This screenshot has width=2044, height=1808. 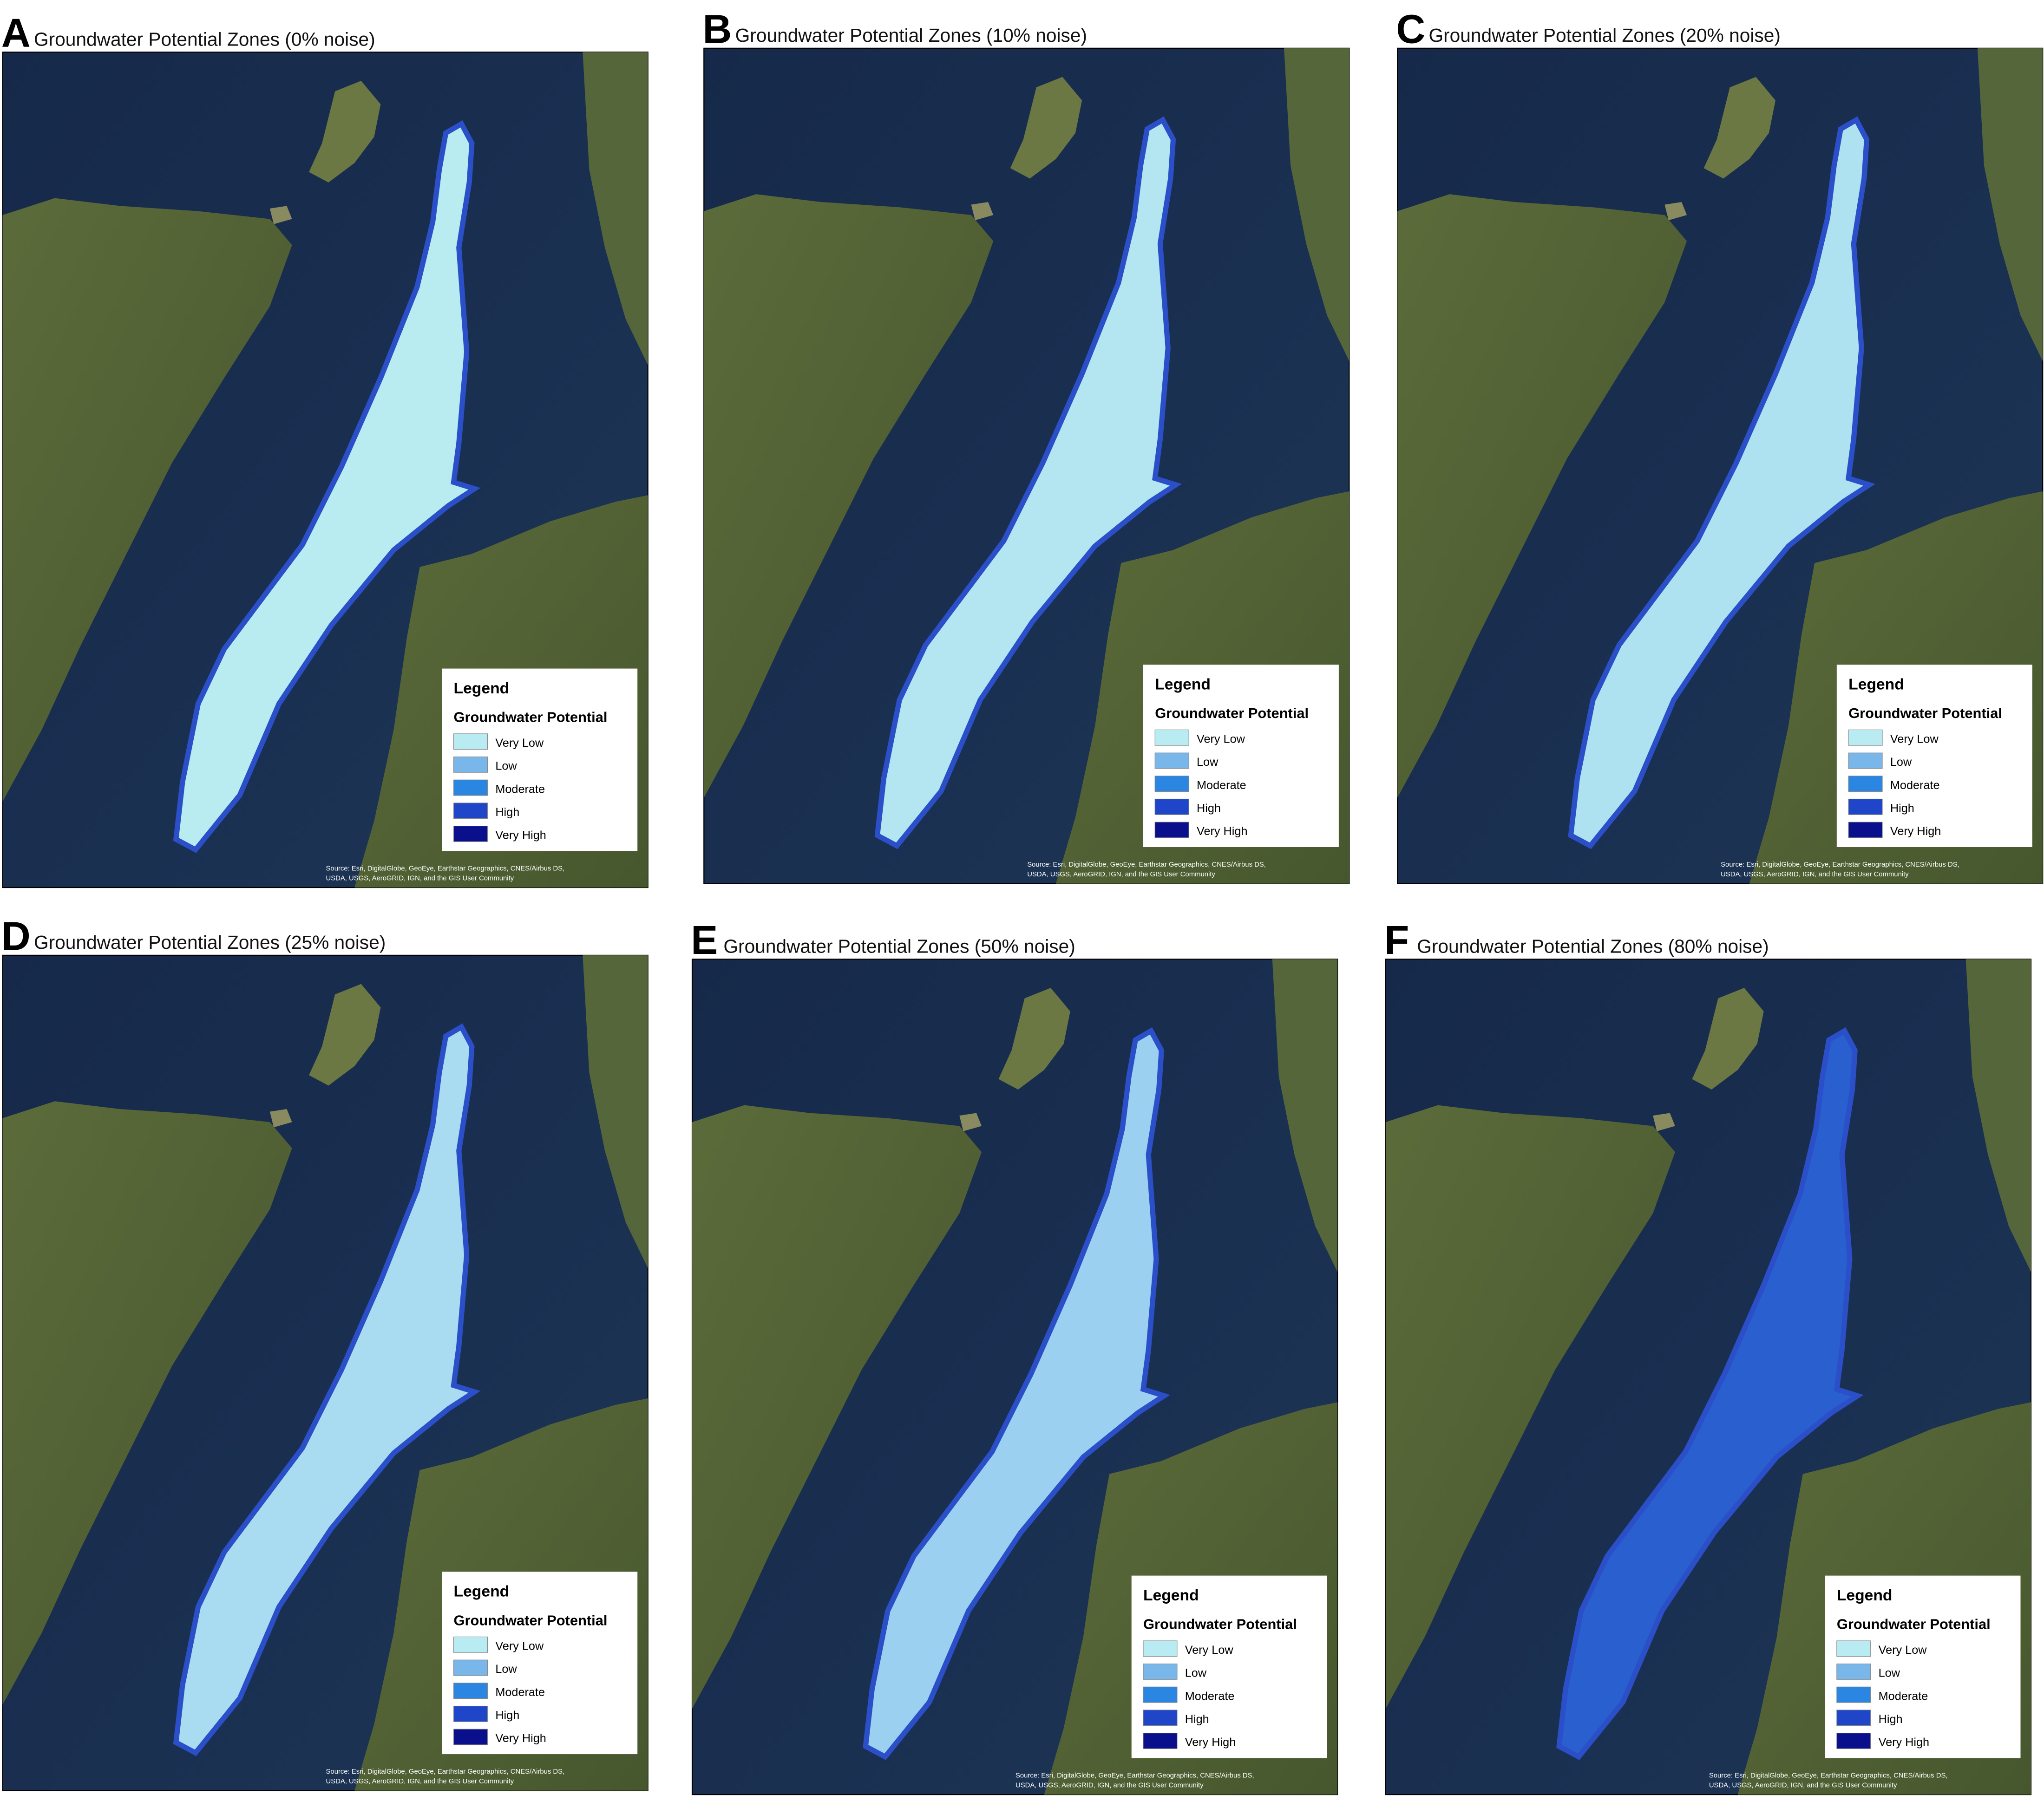 What do you see at coordinates (204, 39) in the screenshot?
I see `panel-title: Groundwater Potential Zones (0% noise)` at bounding box center [204, 39].